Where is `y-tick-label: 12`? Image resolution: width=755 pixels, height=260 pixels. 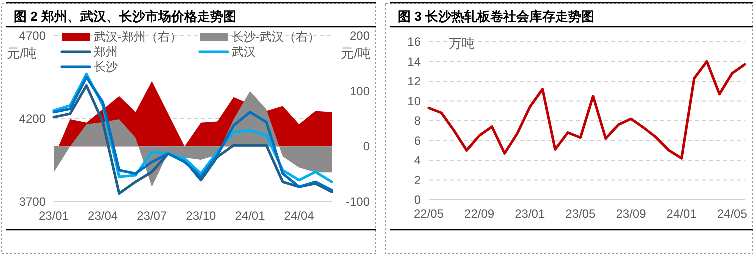 y-tick-label: 12 is located at coordinates (415, 81).